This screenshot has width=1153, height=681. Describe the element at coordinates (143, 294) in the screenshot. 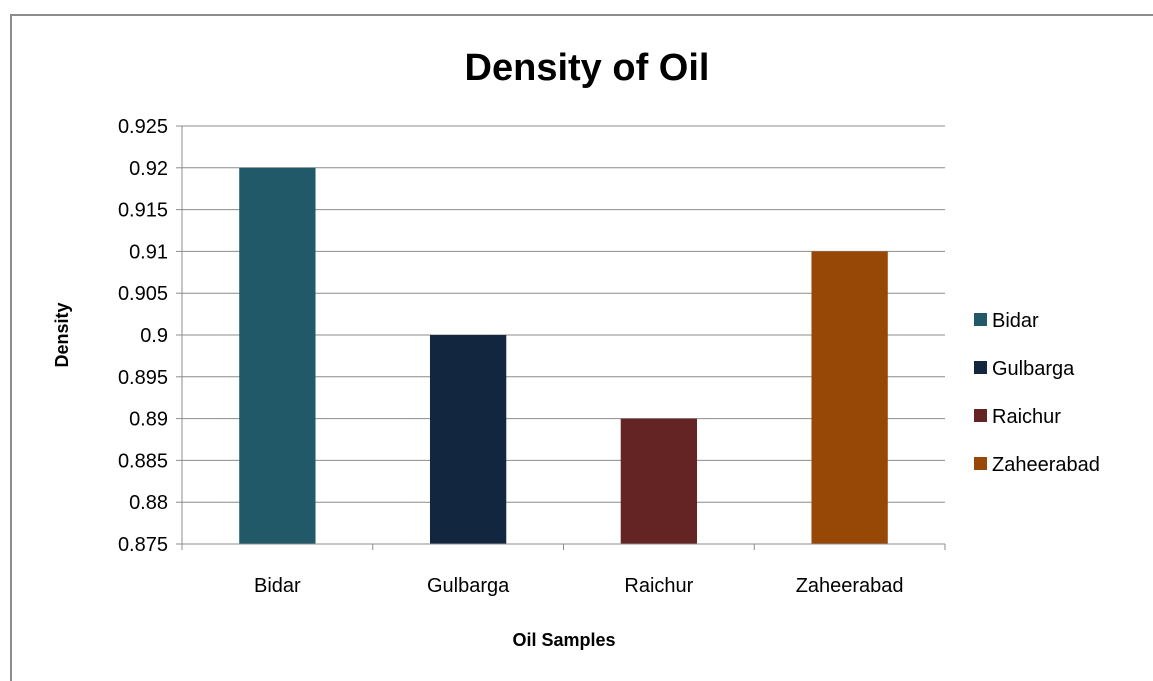

I see `y-tick-label: 0.905` at that location.